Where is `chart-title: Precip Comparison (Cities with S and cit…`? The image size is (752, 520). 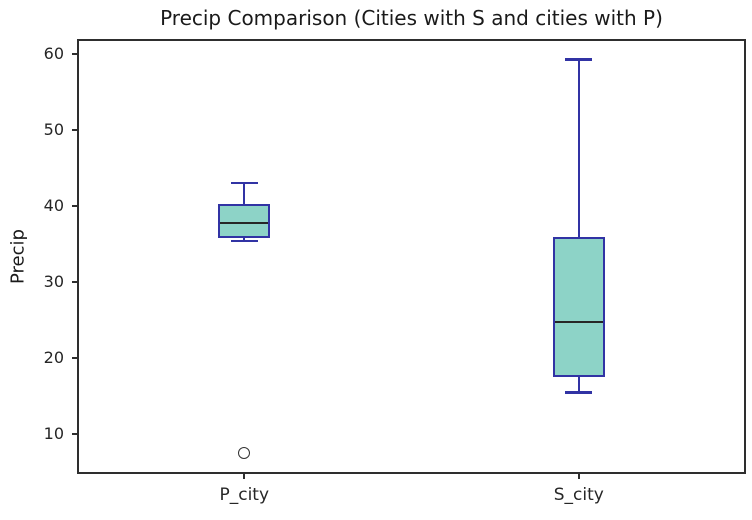 chart-title: Precip Comparison (Cities with S and cit… is located at coordinates (411, 18).